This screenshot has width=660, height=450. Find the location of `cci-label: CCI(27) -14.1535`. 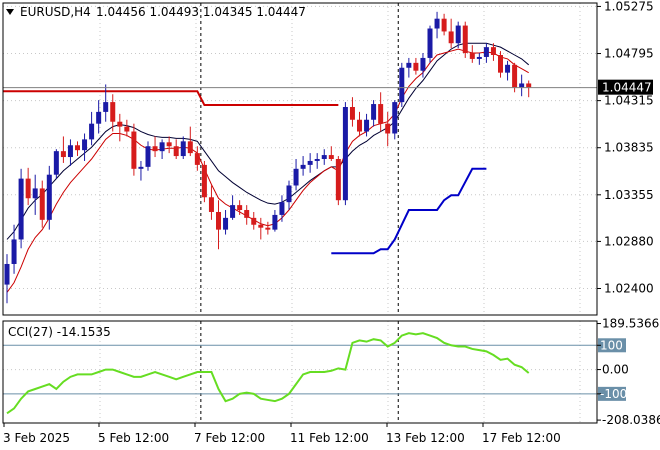

cci-label: CCI(27) -14.1535 is located at coordinates (59, 332).